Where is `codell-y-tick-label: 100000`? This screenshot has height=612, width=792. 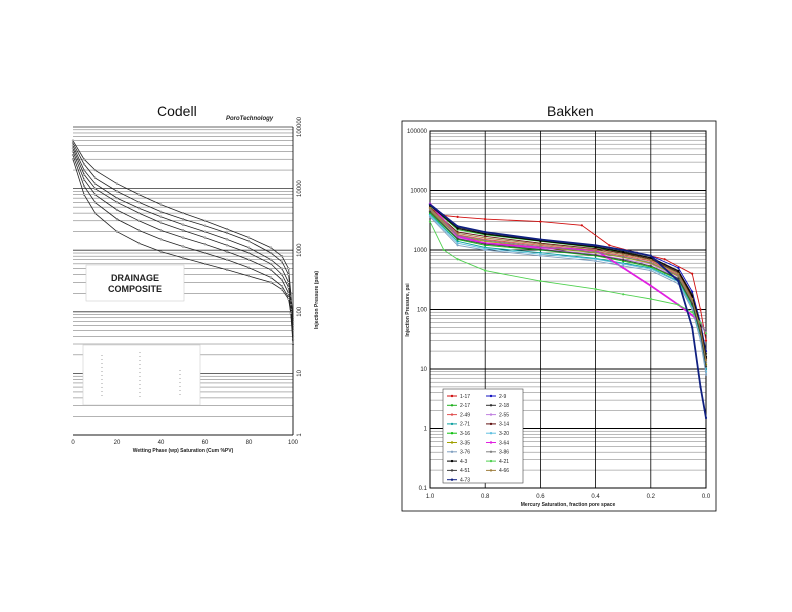
codell-y-tick-label: 100000 is located at coordinates (300, 126).